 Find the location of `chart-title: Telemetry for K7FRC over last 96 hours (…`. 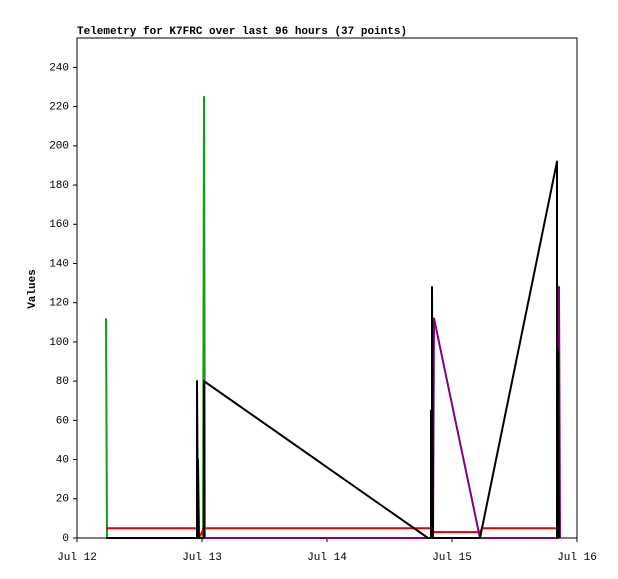

chart-title: Telemetry for K7FRC over last 96 hours (… is located at coordinates (242, 32).